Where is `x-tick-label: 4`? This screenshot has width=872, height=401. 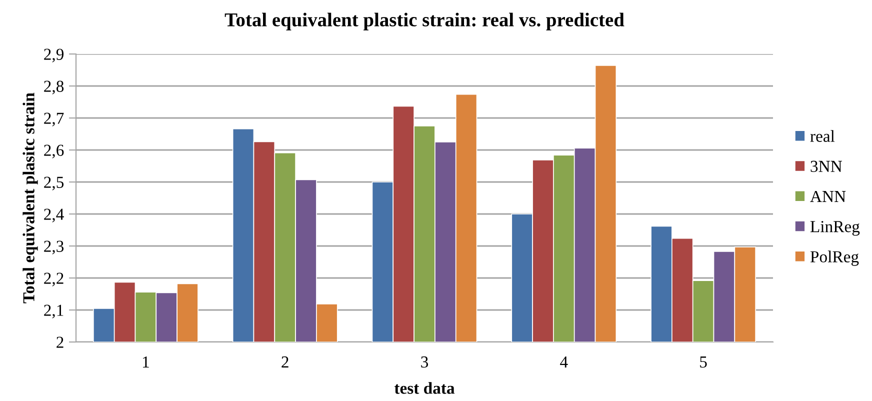 x-tick-label: 4 is located at coordinates (564, 362).